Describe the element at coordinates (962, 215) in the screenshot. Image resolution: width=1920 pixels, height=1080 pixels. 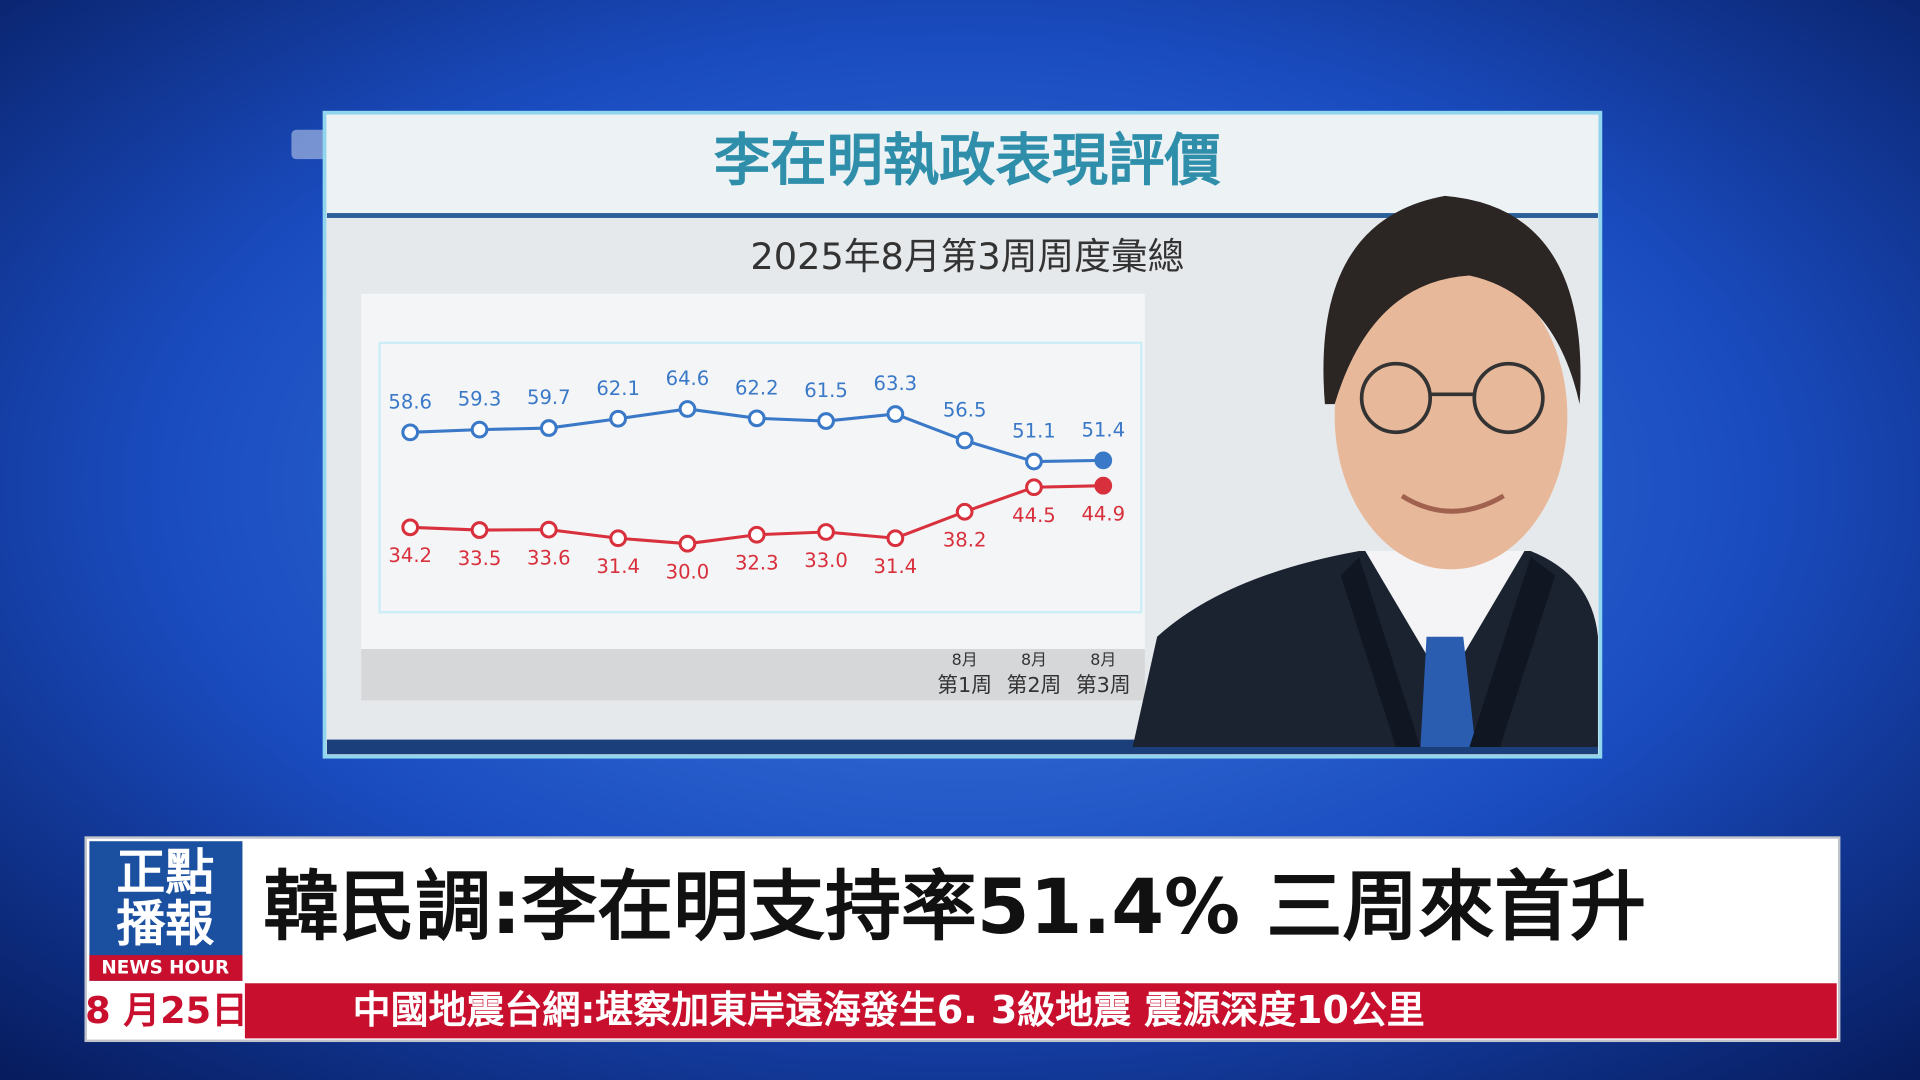
I see `title-rule` at that location.